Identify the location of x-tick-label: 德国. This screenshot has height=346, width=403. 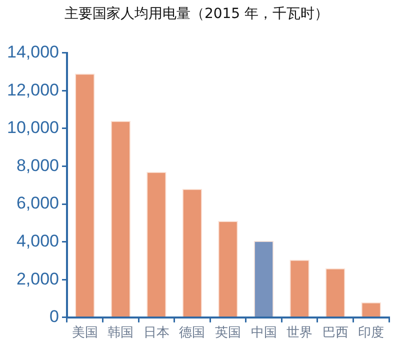
(192, 333).